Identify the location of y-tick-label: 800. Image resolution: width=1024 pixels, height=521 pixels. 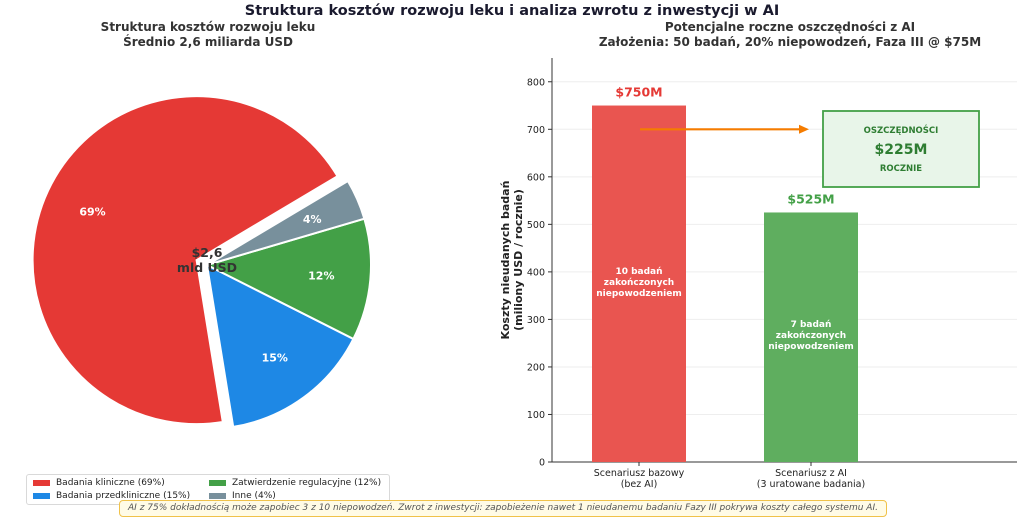
(536, 82).